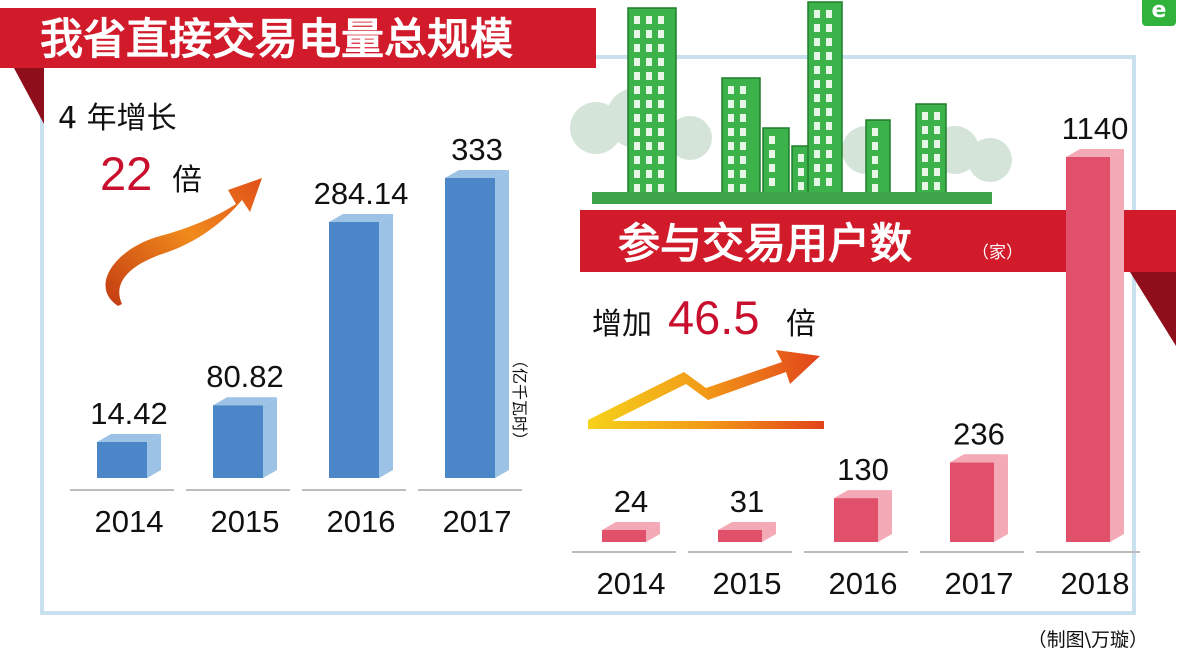 Image resolution: width=1184 pixels, height=654 pixels. I want to click on value-label: 333, so click(477, 149).